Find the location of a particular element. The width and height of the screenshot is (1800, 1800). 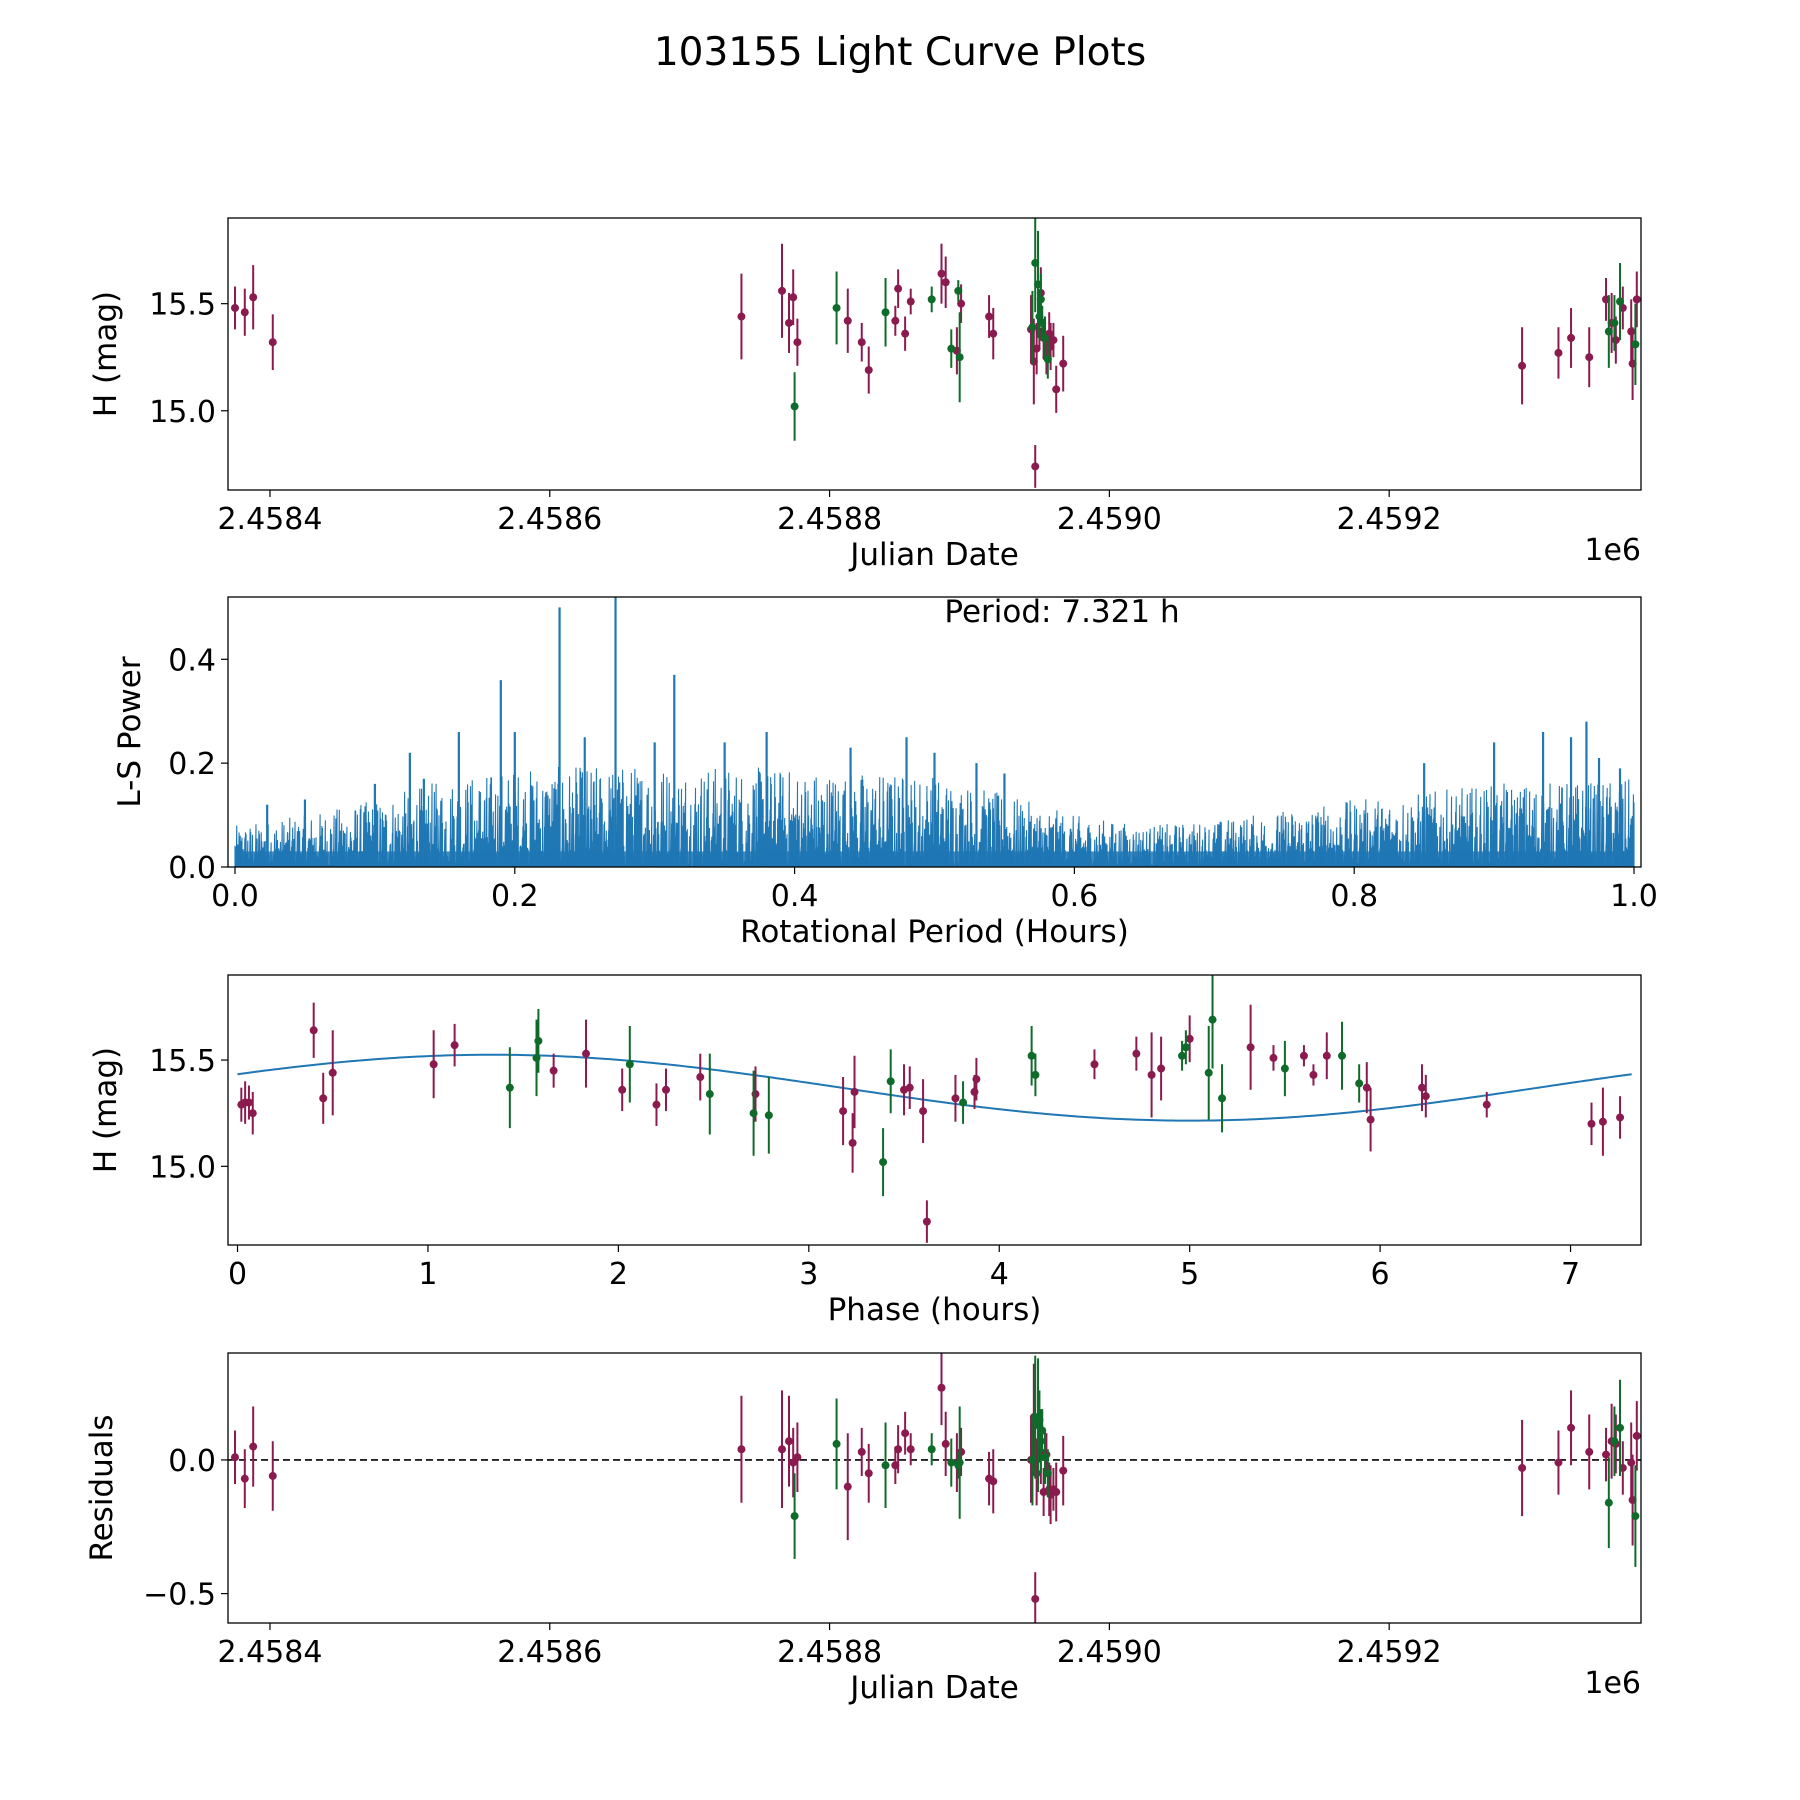

x-axis-label: Phase (hours) is located at coordinates (935, 1310).